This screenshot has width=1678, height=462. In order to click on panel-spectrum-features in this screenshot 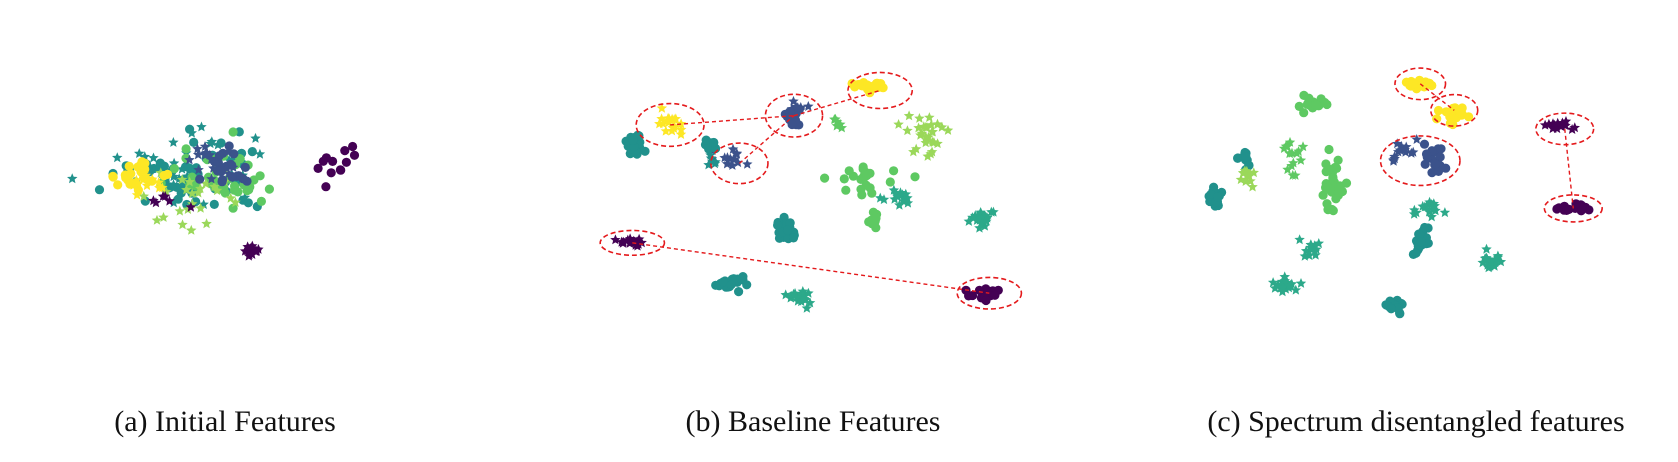, I will do `click(1403, 193)`.